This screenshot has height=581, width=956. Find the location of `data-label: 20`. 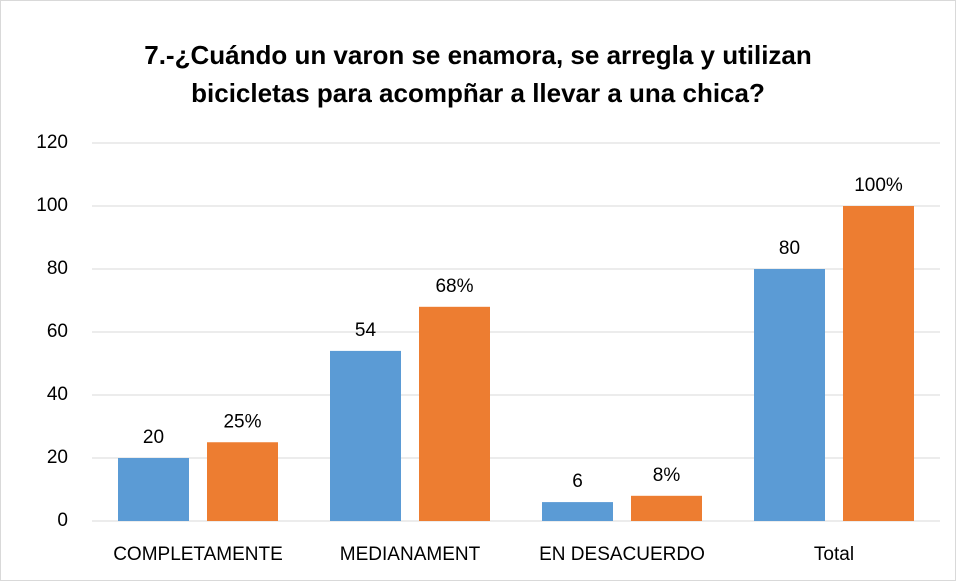

data-label: 20 is located at coordinates (153, 437).